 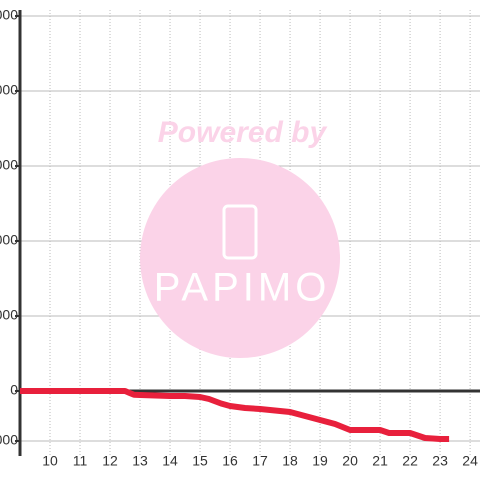 I want to click on watermark-icon, so click(x=240, y=232).